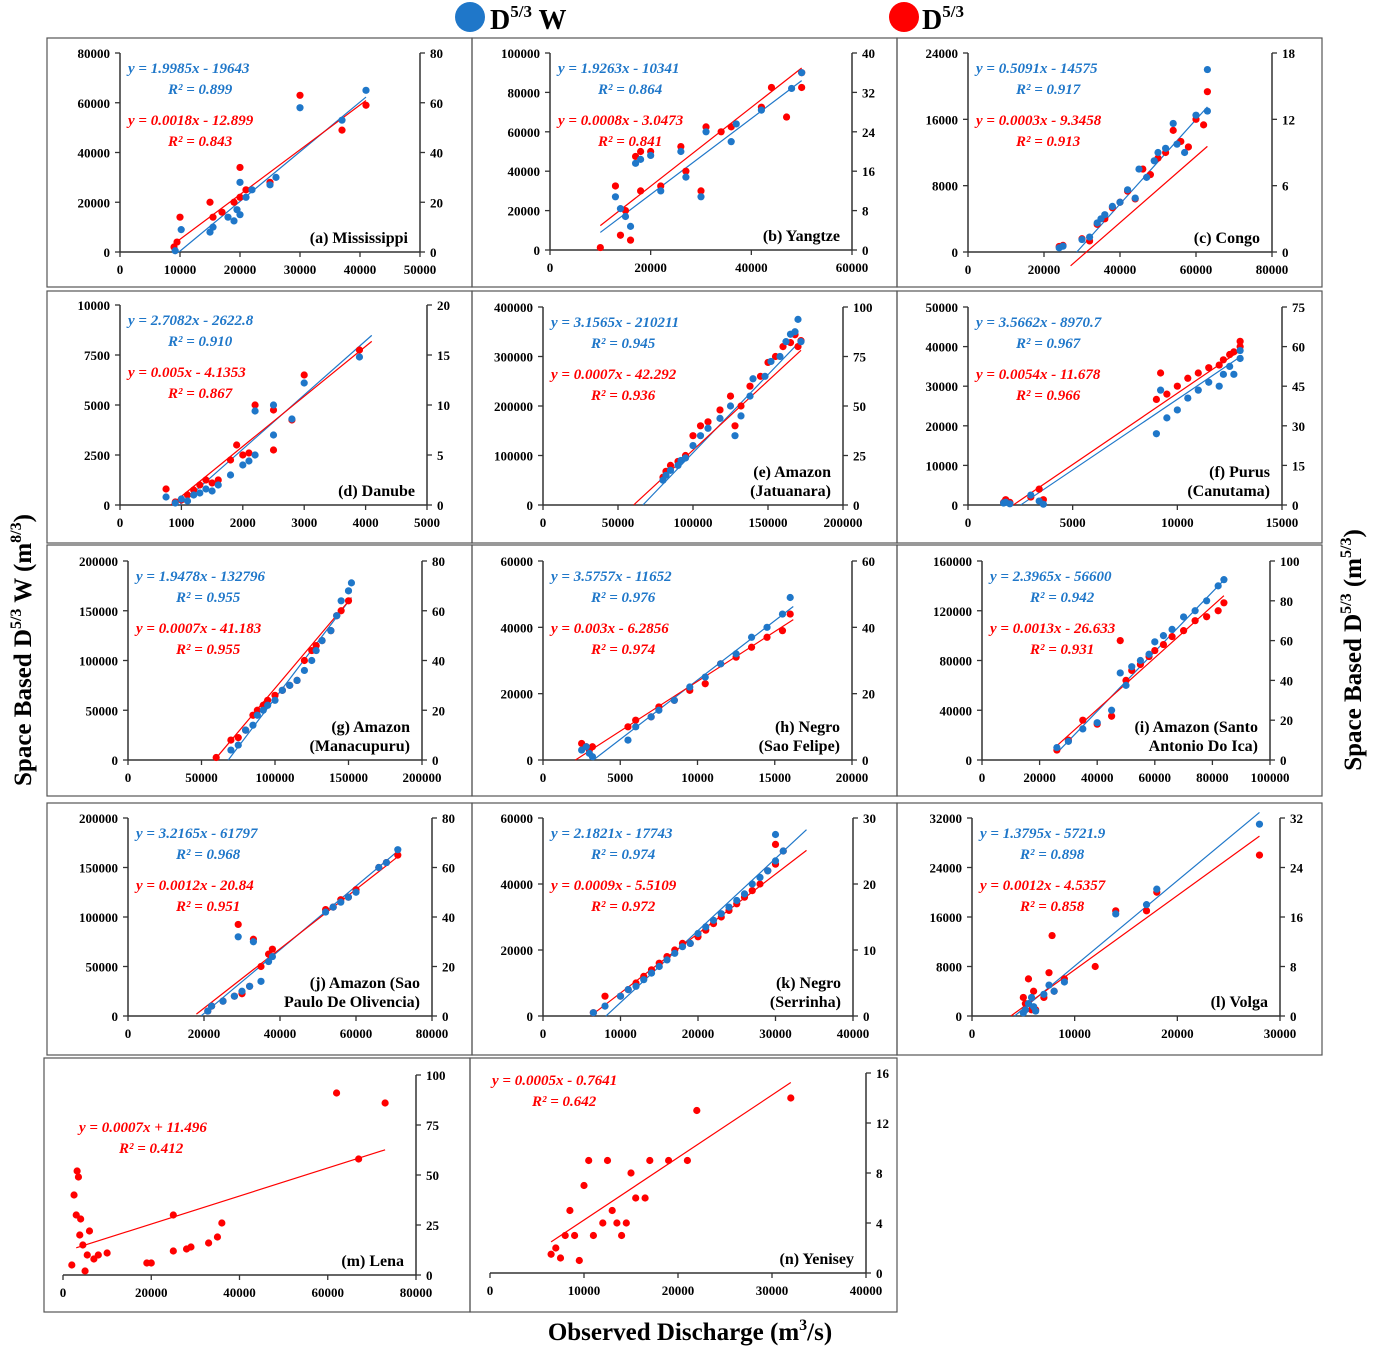 This screenshot has height=1347, width=1374. What do you see at coordinates (1050, 577) in the screenshot?
I see `equation-d53w: y = 2.3965x - 56600` at bounding box center [1050, 577].